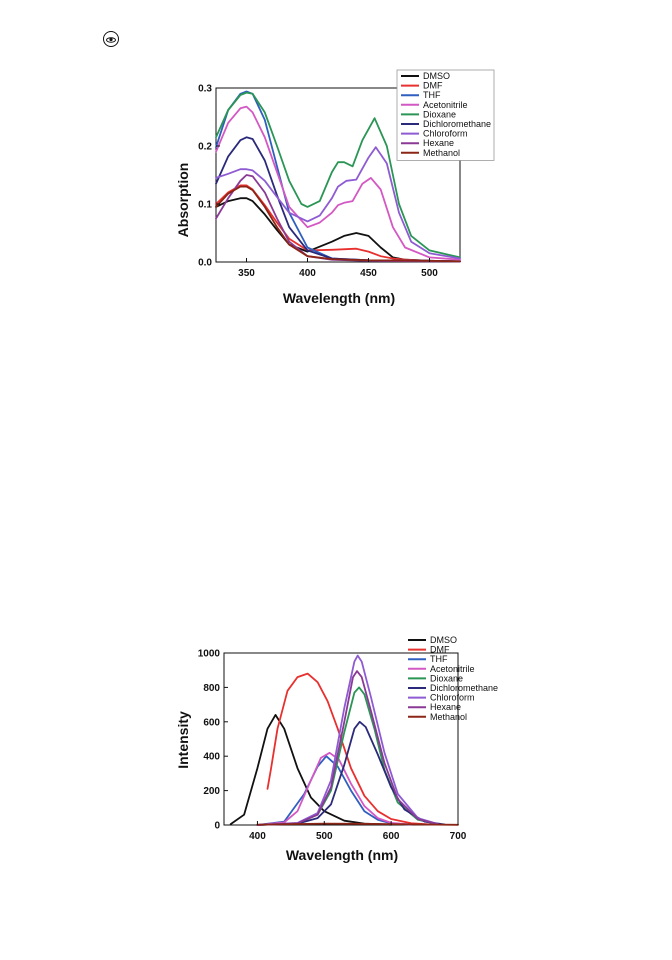  I want to click on emission-legend-label: Chloroform, so click(452, 698).